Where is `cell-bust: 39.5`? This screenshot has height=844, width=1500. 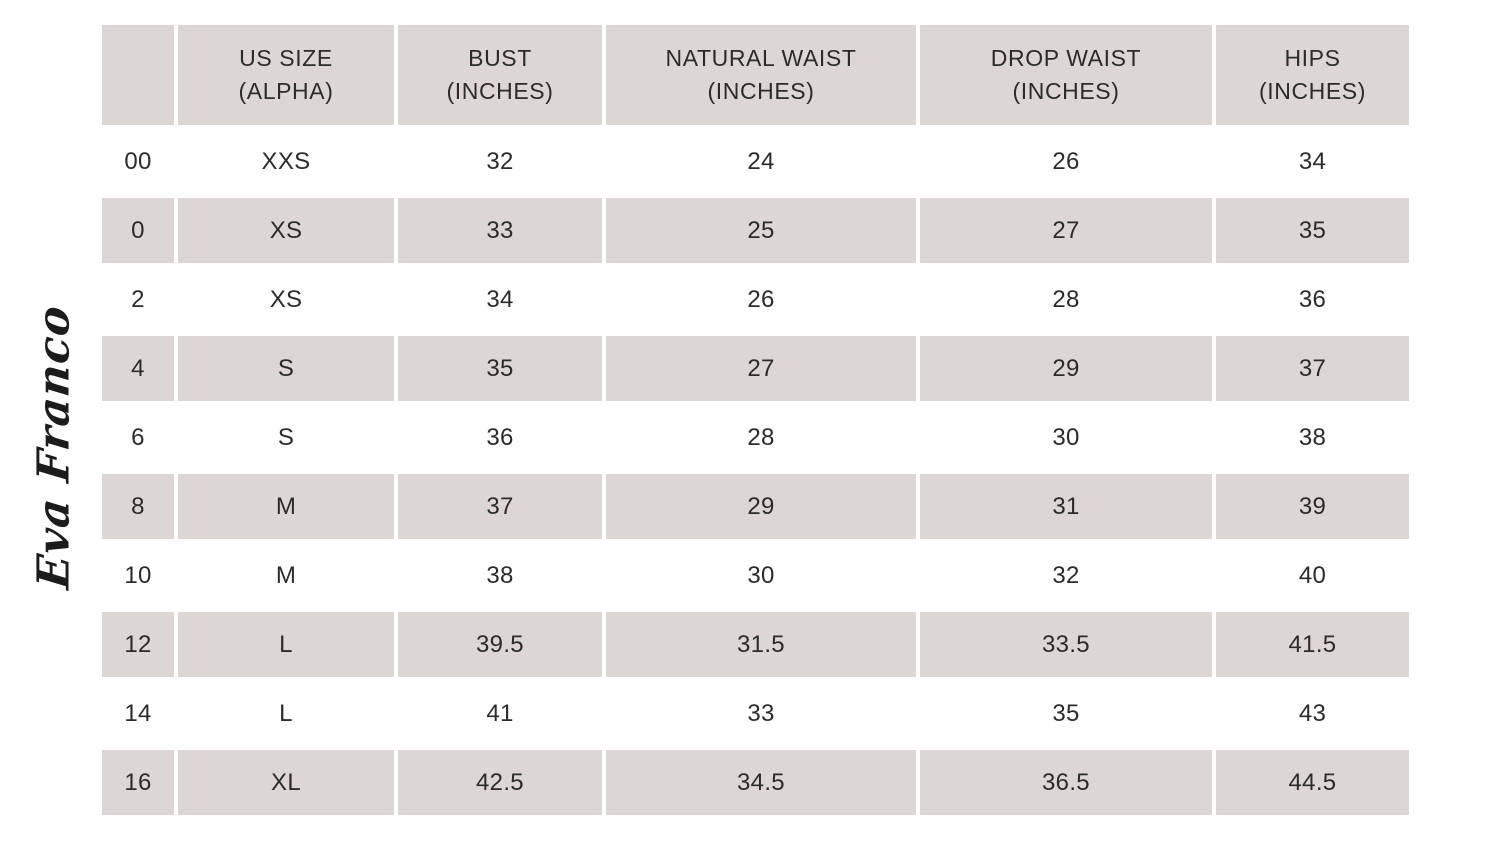 cell-bust: 39.5 is located at coordinates (500, 644).